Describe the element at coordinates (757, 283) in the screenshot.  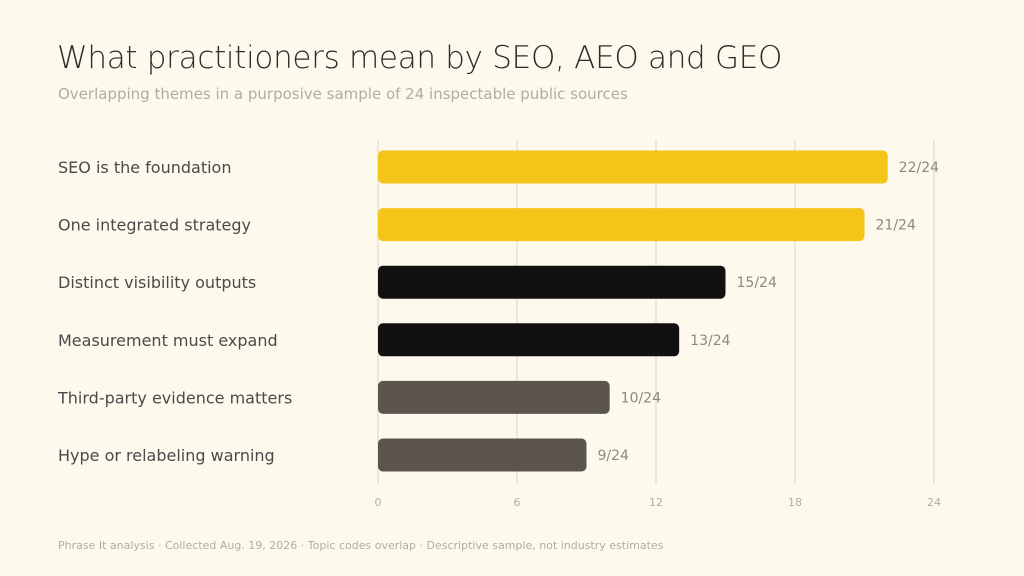
I see `value-label: 15/24` at that location.